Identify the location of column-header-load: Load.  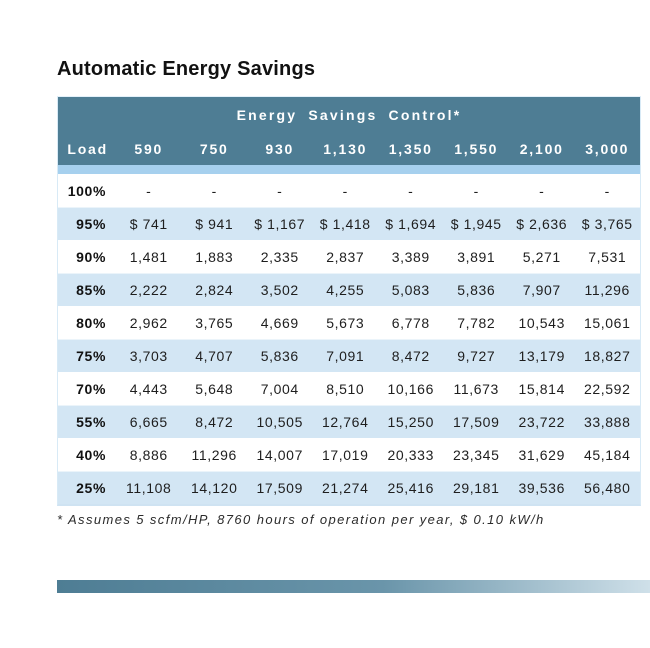
(87, 148).